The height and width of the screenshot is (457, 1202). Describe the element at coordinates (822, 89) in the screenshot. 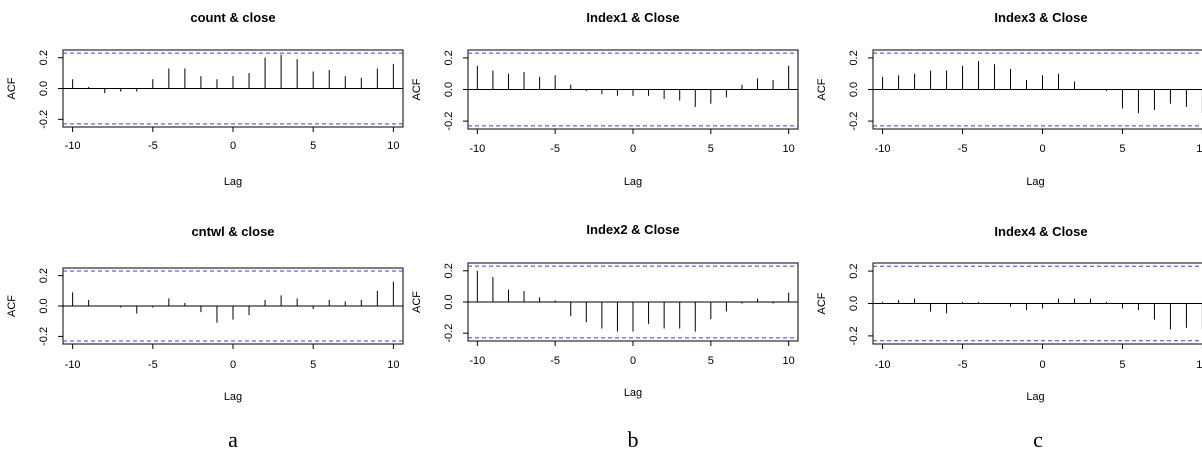

I see `panel-5-ylabel: ACF` at that location.